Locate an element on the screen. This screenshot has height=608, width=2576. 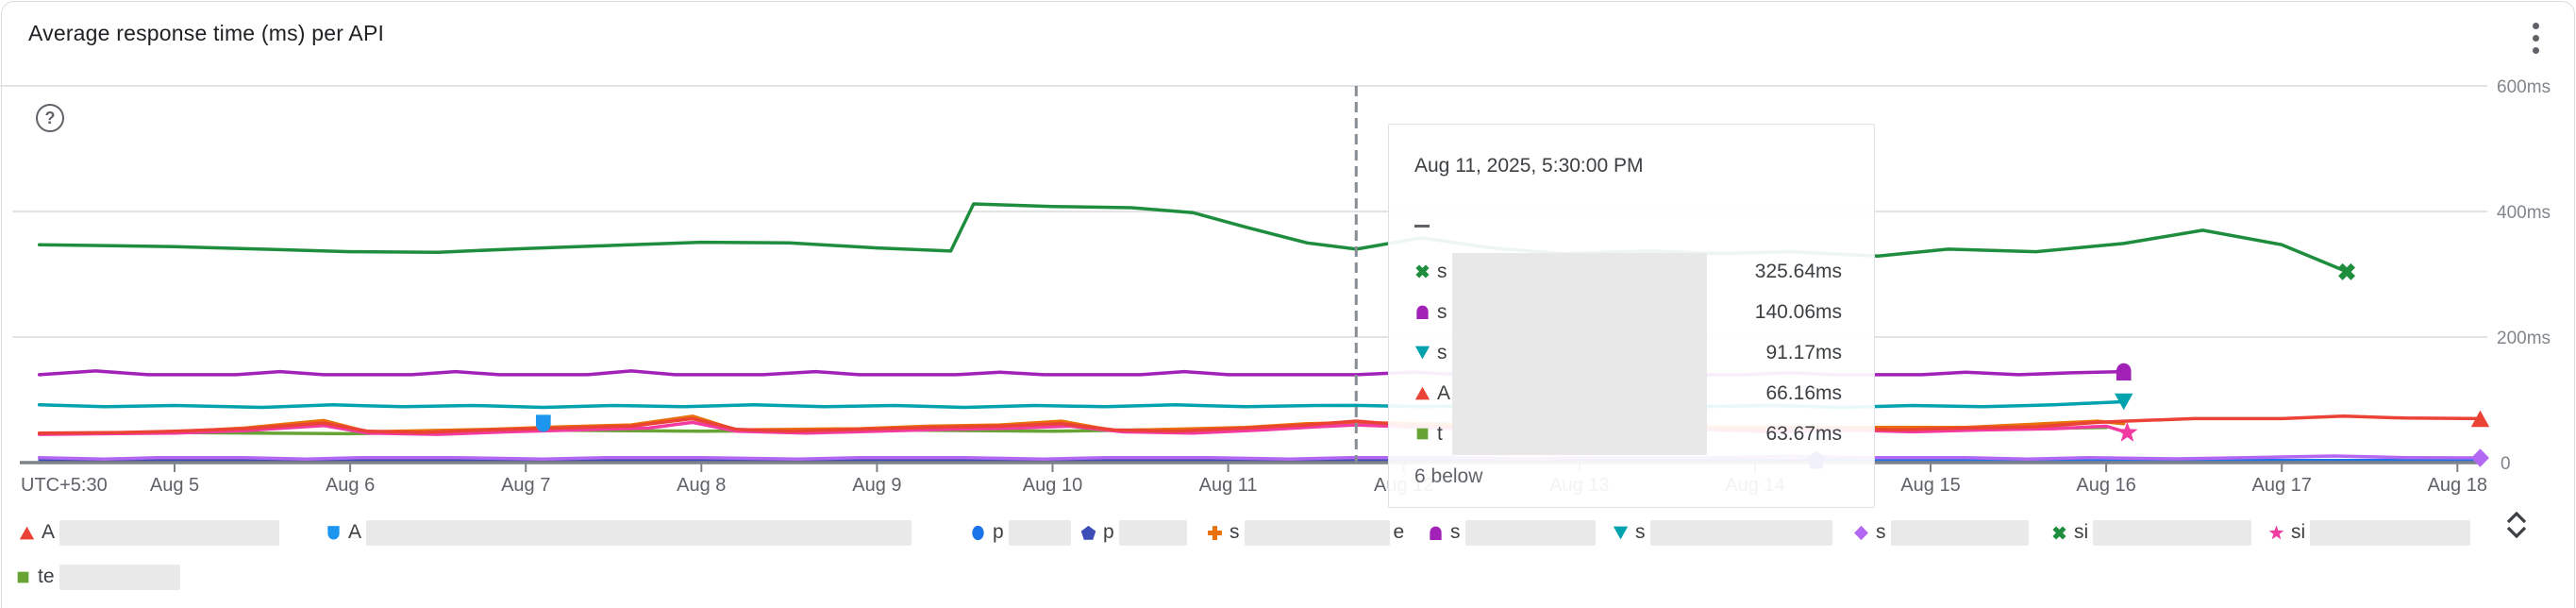
legend-item-8: s is located at coordinates (1941, 532).